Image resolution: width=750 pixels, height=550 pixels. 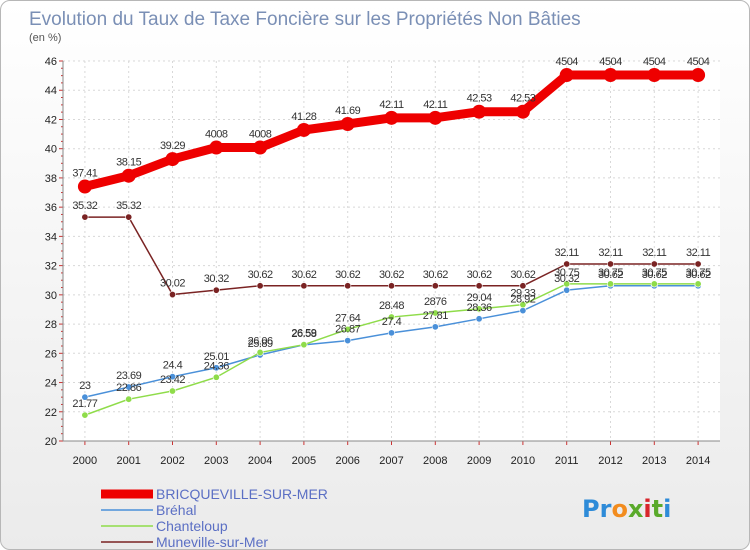 What do you see at coordinates (626, 509) in the screenshot?
I see `proxiti-logo: Proxiti` at bounding box center [626, 509].